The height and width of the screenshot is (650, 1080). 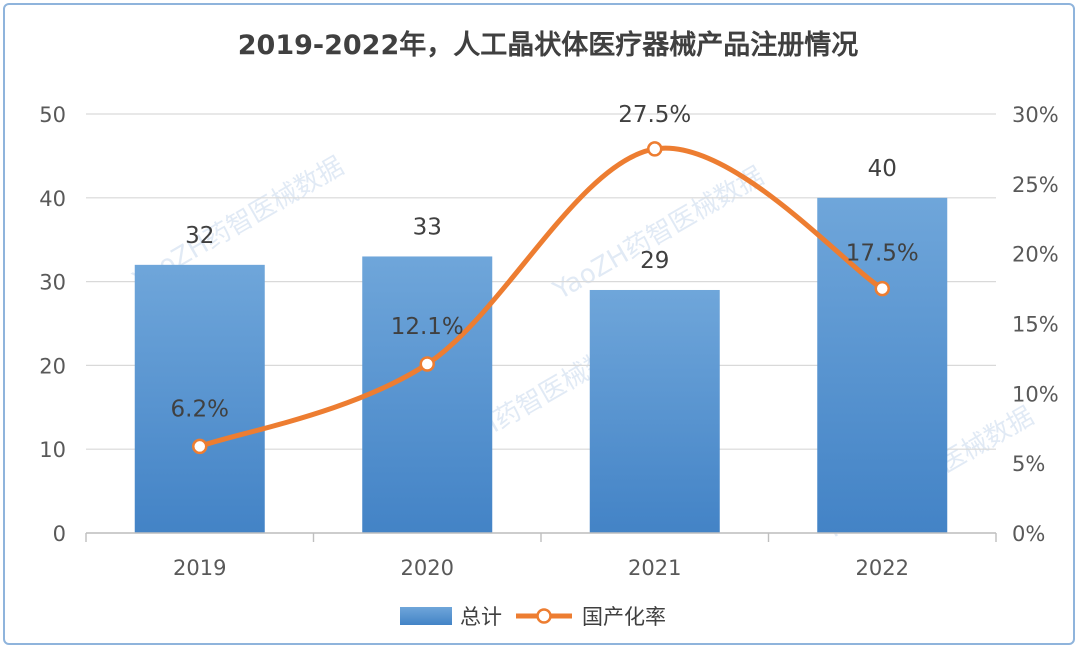 What do you see at coordinates (659, 233) in the screenshot?
I see `watermark-text: YaoZH药智医械数据` at bounding box center [659, 233].